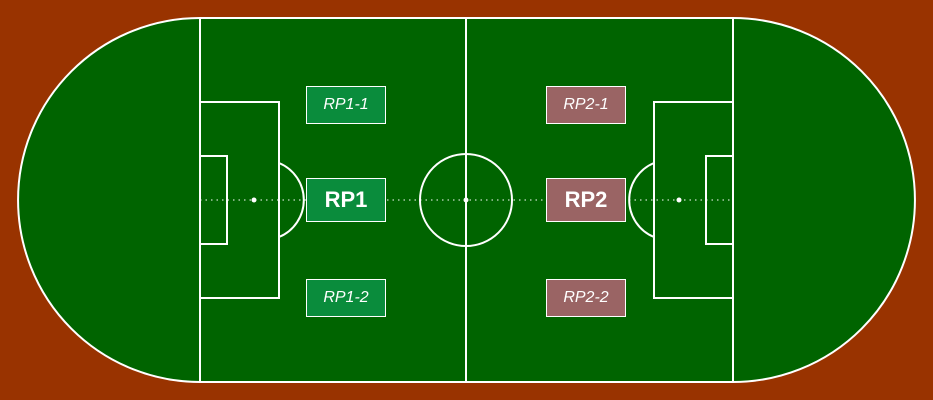 The height and width of the screenshot is (400, 933). Describe the element at coordinates (641, 200) in the screenshot. I see `right-penalty-arc` at that location.